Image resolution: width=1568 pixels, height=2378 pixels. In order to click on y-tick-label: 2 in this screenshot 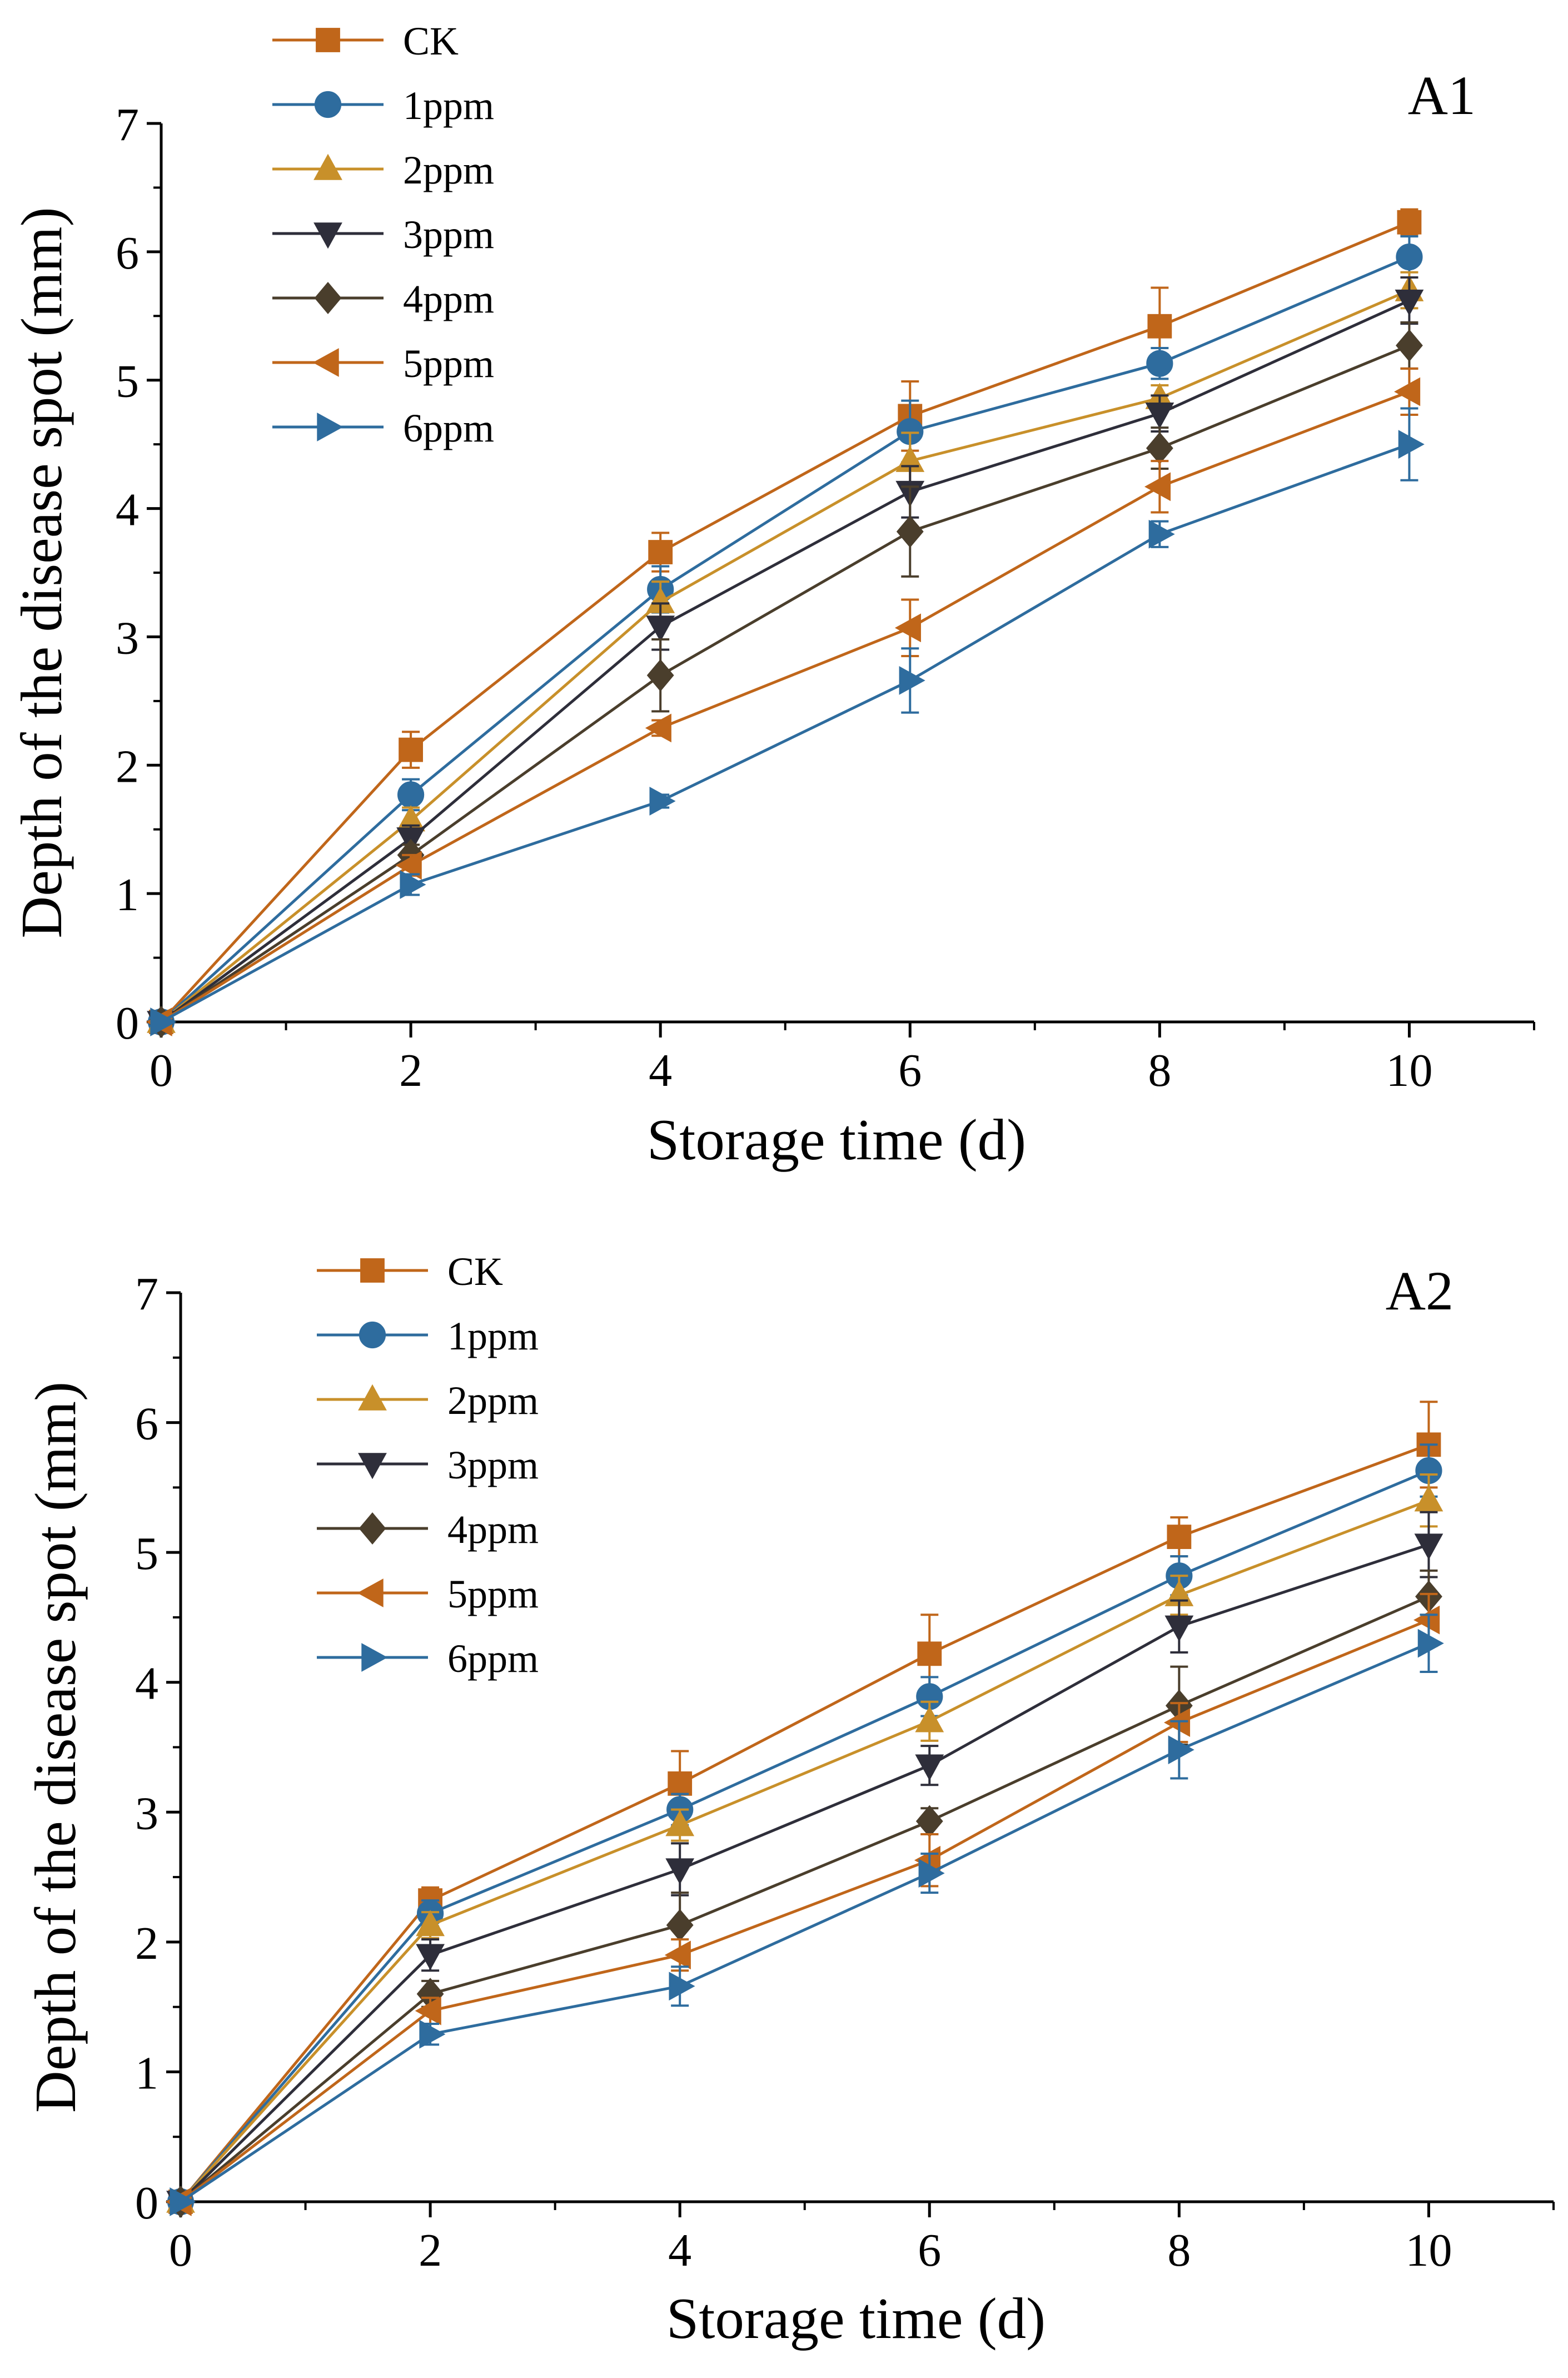, I will do `click(147, 1943)`.